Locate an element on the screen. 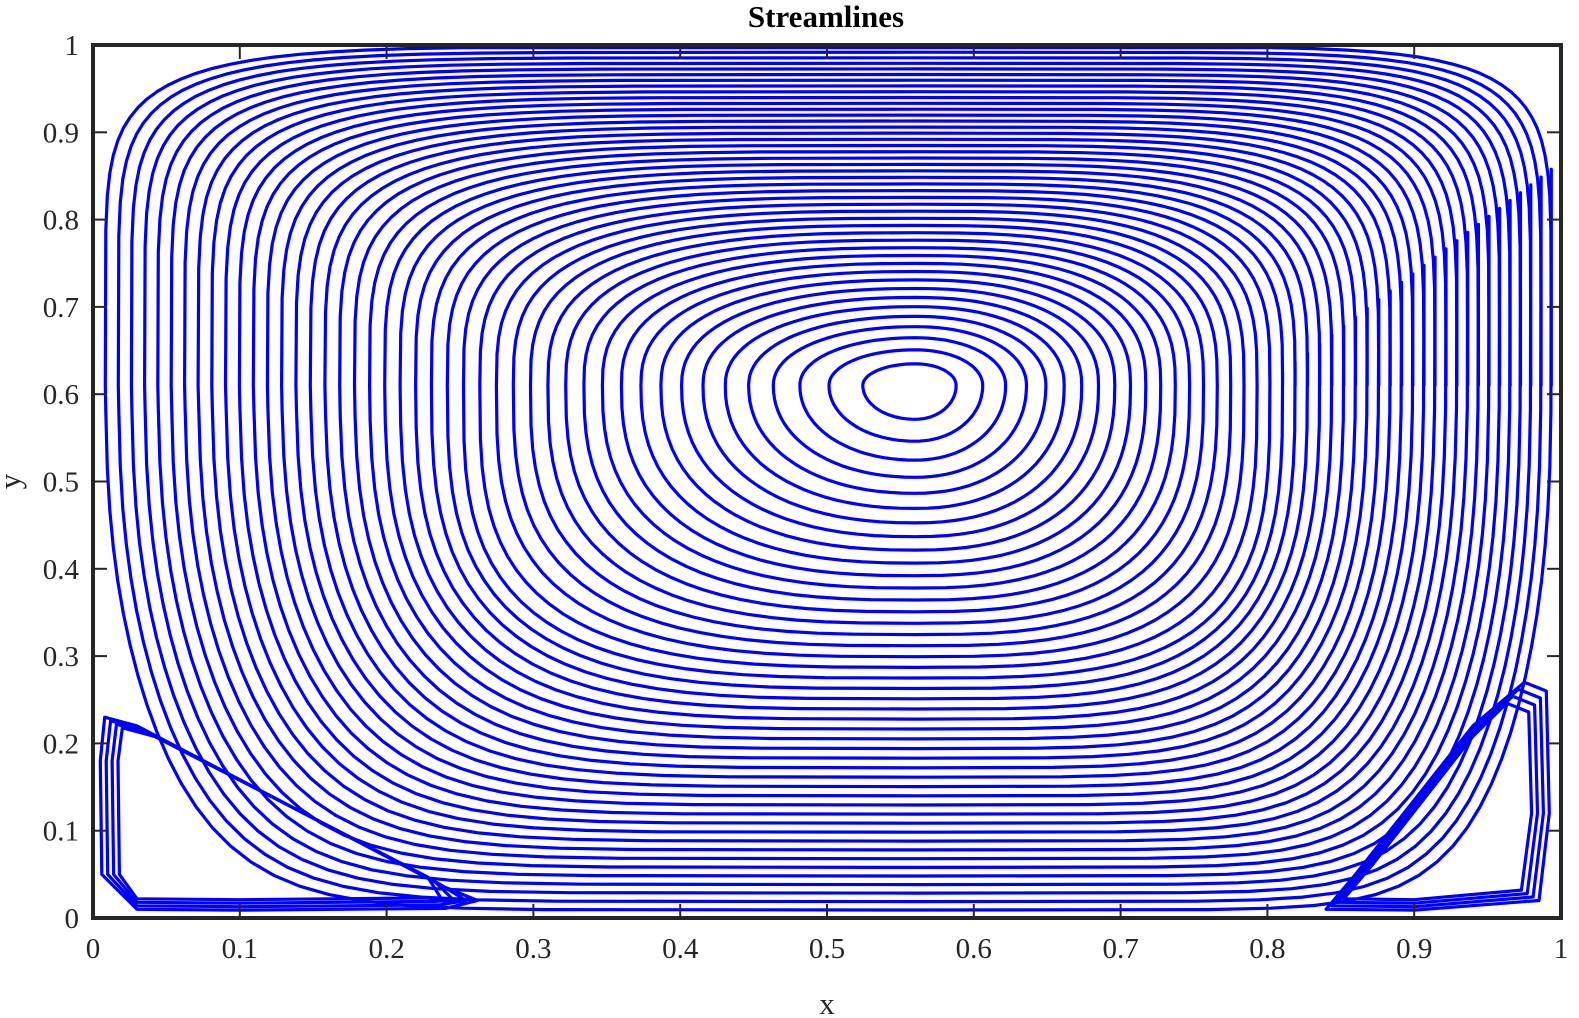 The height and width of the screenshot is (1018, 1579). y-tick-label: 0.7 is located at coordinates (61, 308).